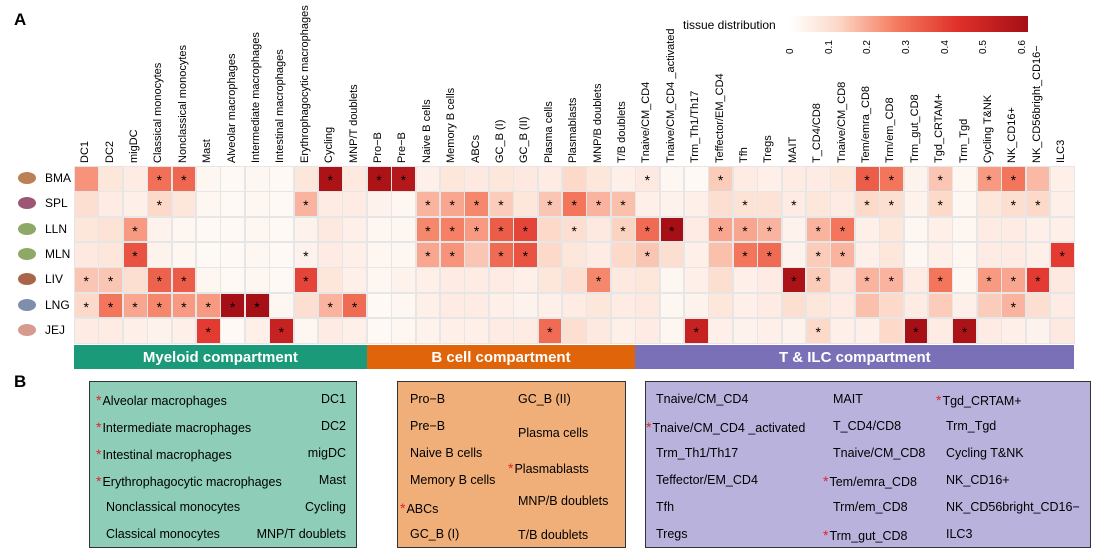 This screenshot has width=1105, height=552. Describe the element at coordinates (792, 149) in the screenshot. I see `column-label: MAIT` at that location.